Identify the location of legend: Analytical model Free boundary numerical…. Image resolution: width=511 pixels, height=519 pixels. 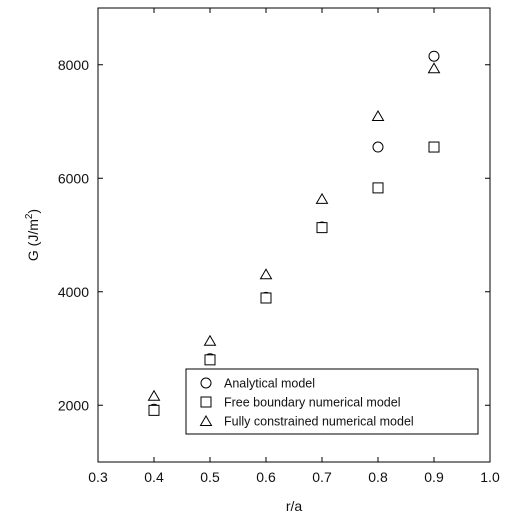
(332, 401).